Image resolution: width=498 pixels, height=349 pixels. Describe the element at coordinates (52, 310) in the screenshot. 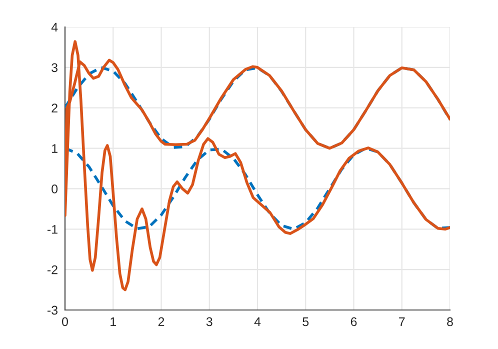

I see `y-tick-label: -3` at that location.